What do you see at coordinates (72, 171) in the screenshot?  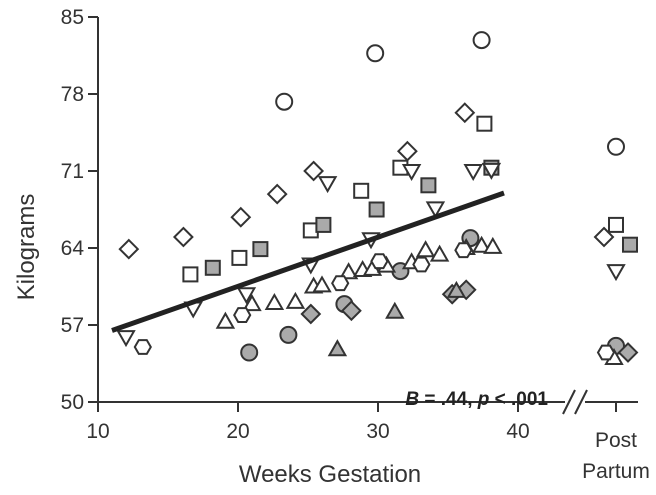 I see `y-tick-label: 71` at bounding box center [72, 171].